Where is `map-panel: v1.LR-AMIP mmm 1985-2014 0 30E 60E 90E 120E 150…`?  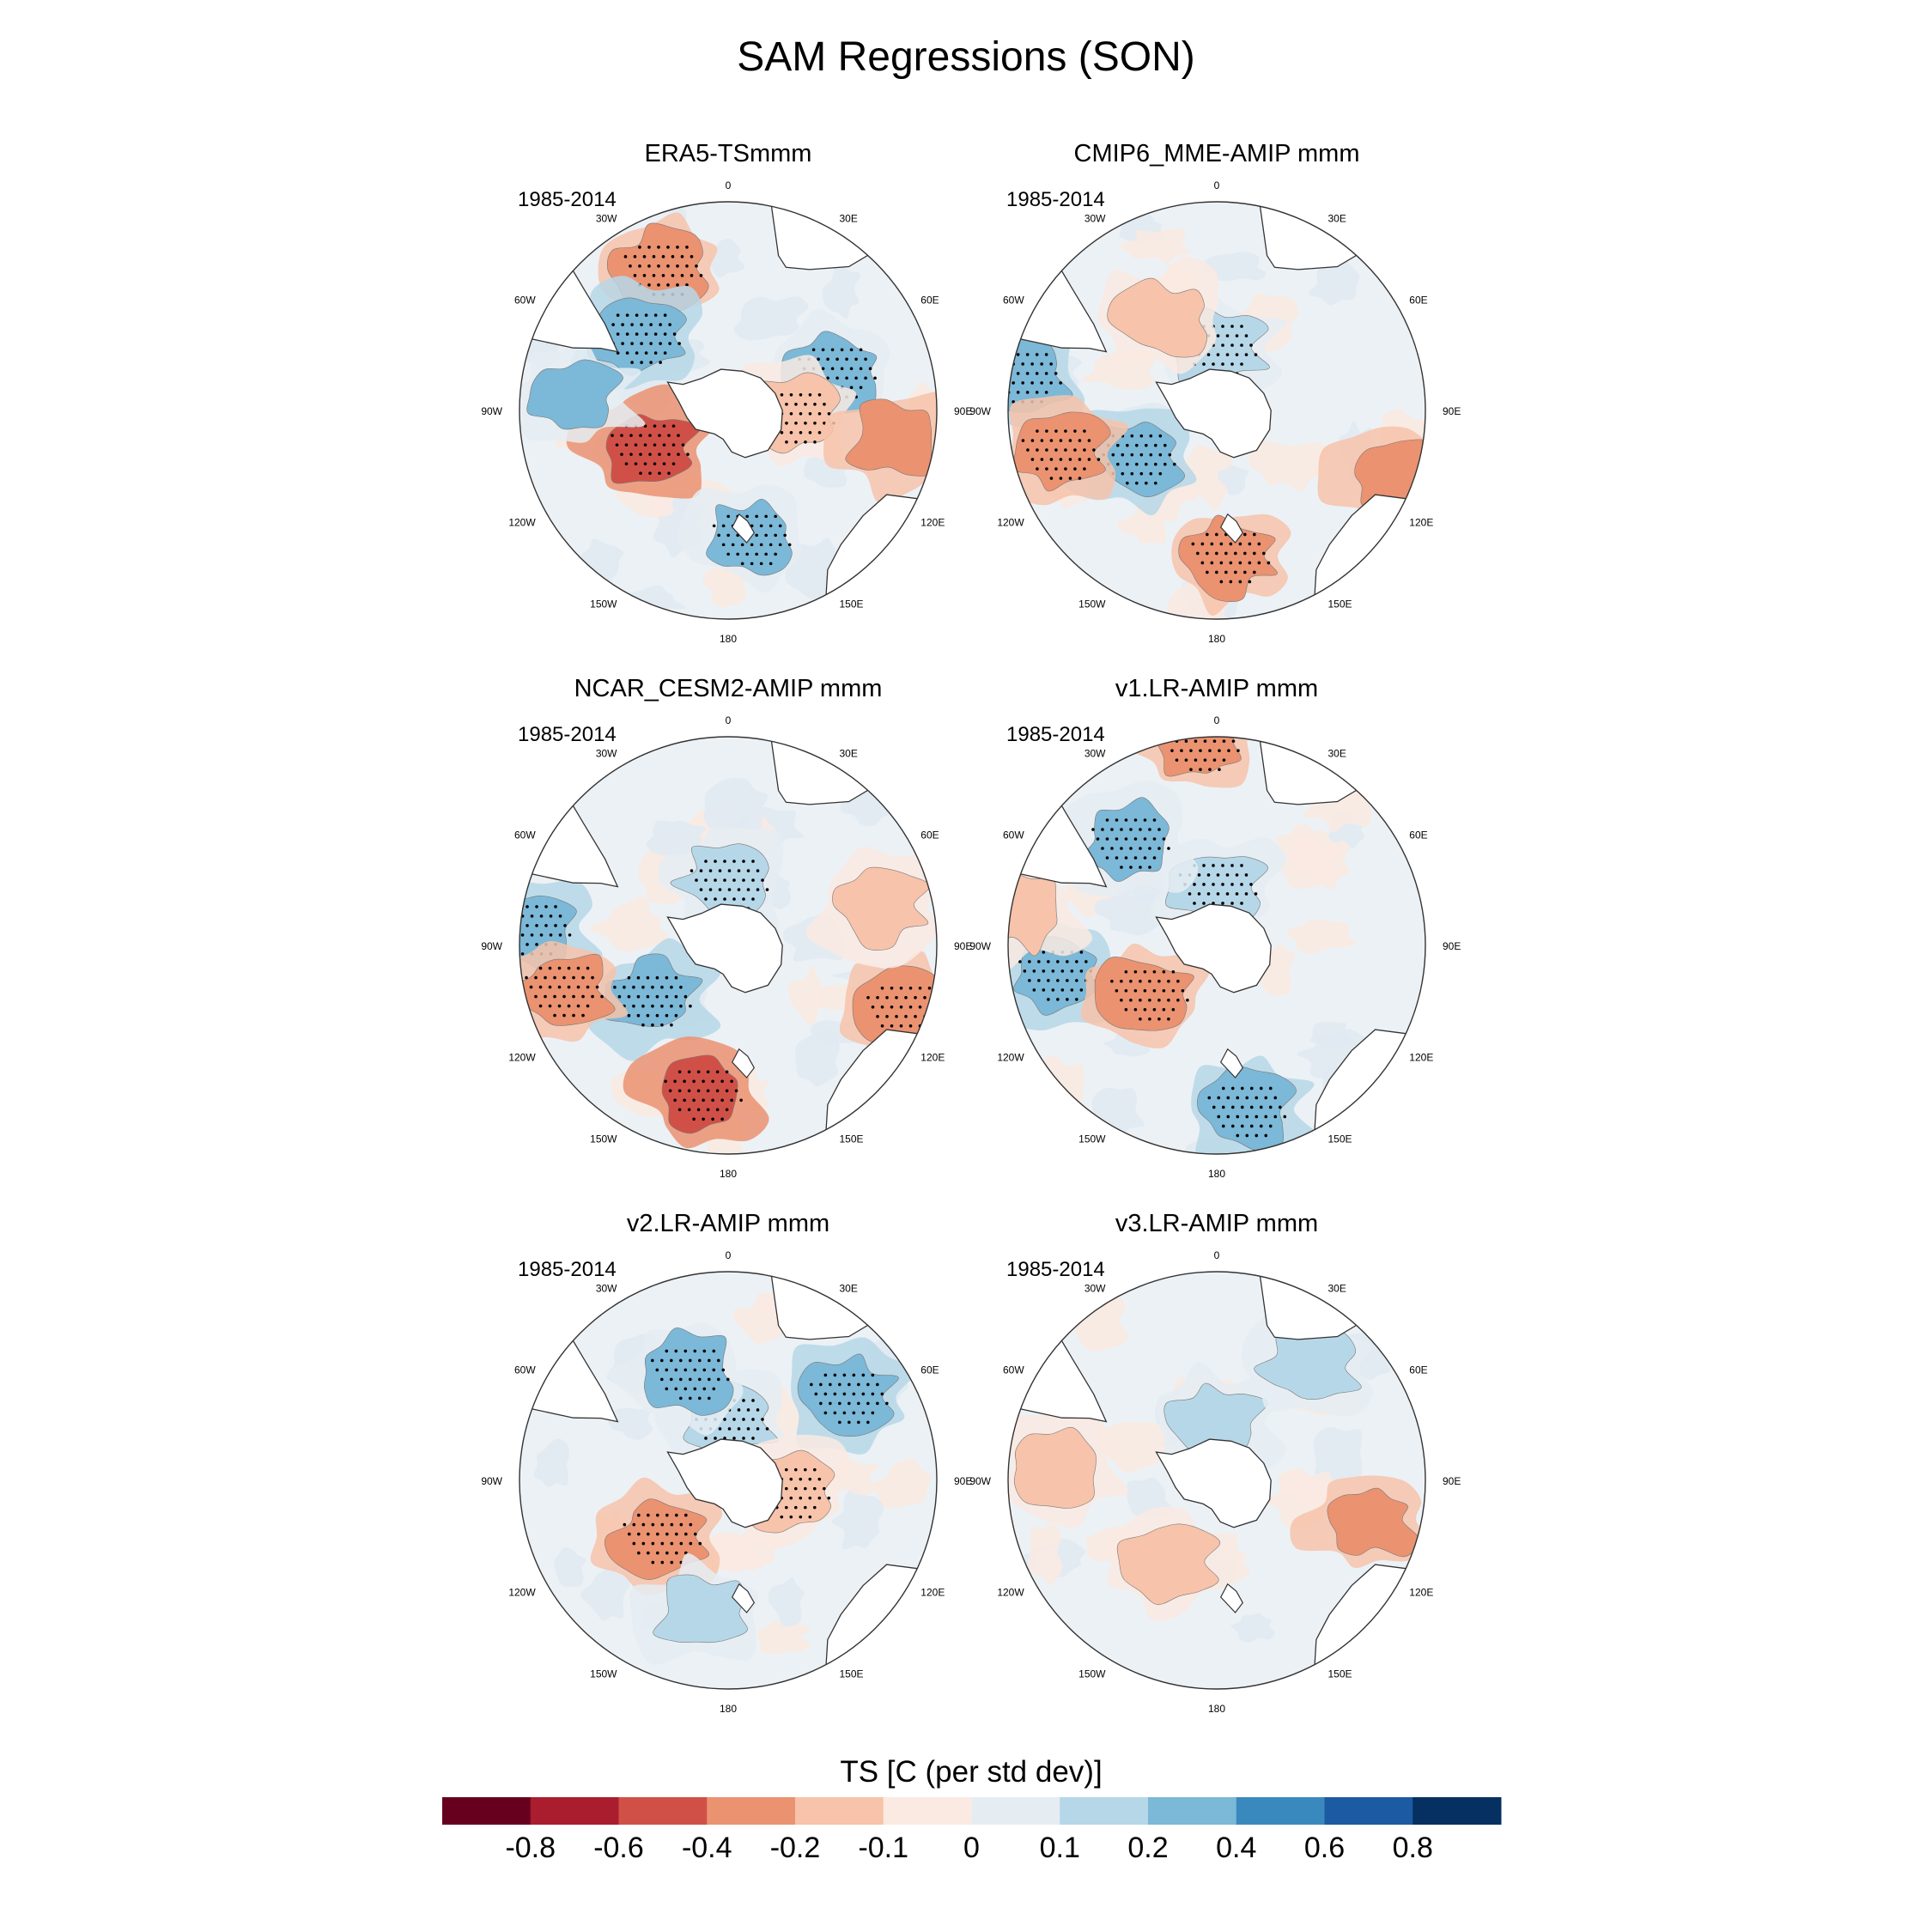
map-panel: v1.LR-AMIP mmm 1985-2014 0 30E 60E 90E 120E 150… is located at coordinates (1215, 928).